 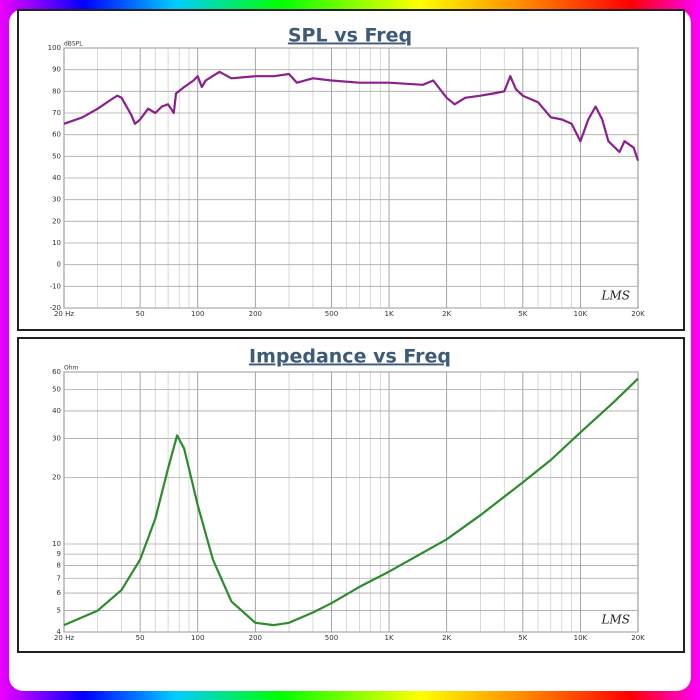 I want to click on y-tick-label: 6, so click(x=59, y=593).